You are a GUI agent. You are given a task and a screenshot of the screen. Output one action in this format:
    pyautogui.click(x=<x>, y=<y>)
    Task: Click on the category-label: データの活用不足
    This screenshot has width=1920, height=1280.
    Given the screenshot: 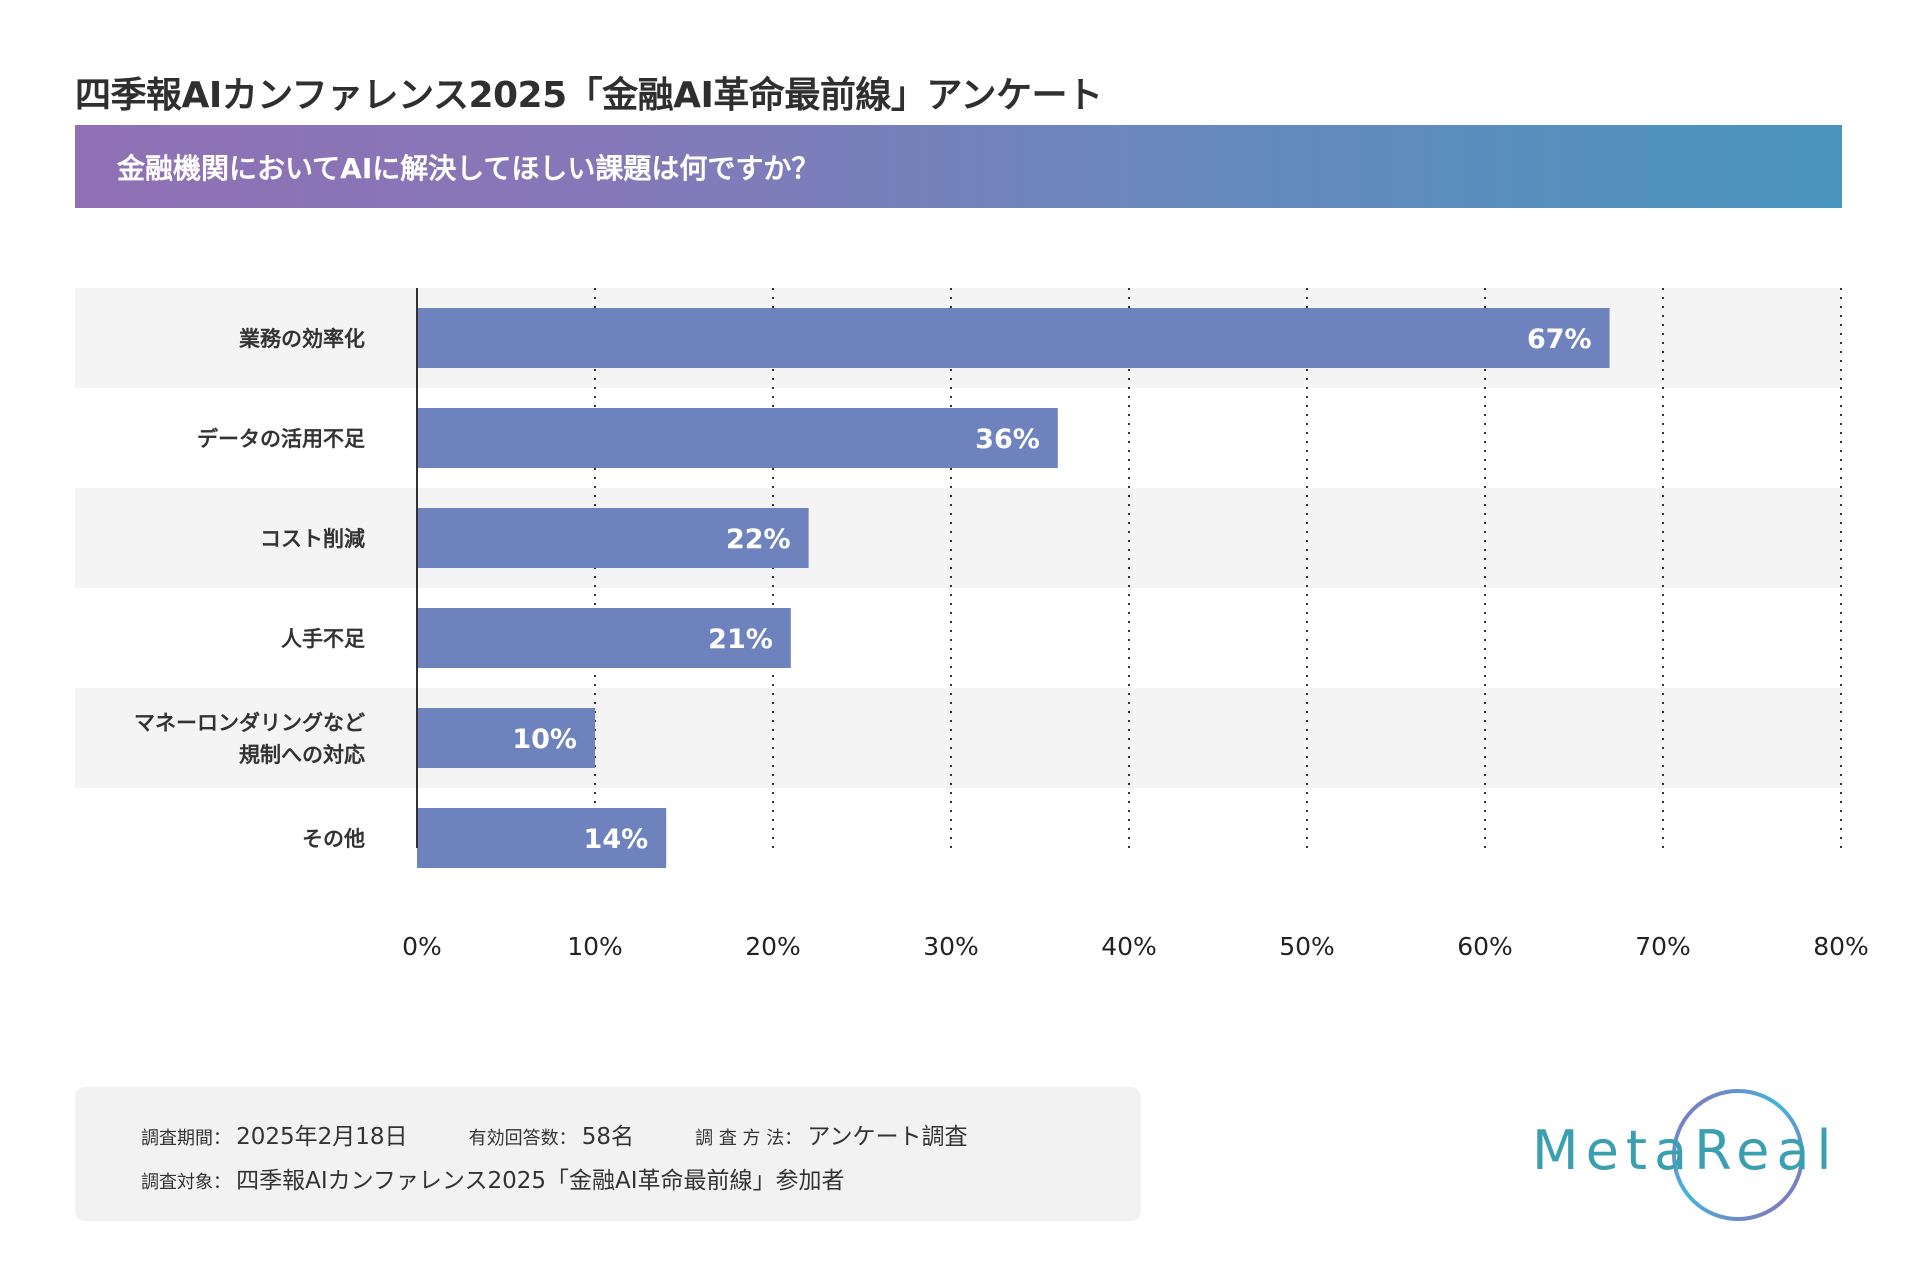 What is the action you would take?
    pyautogui.click(x=281, y=439)
    